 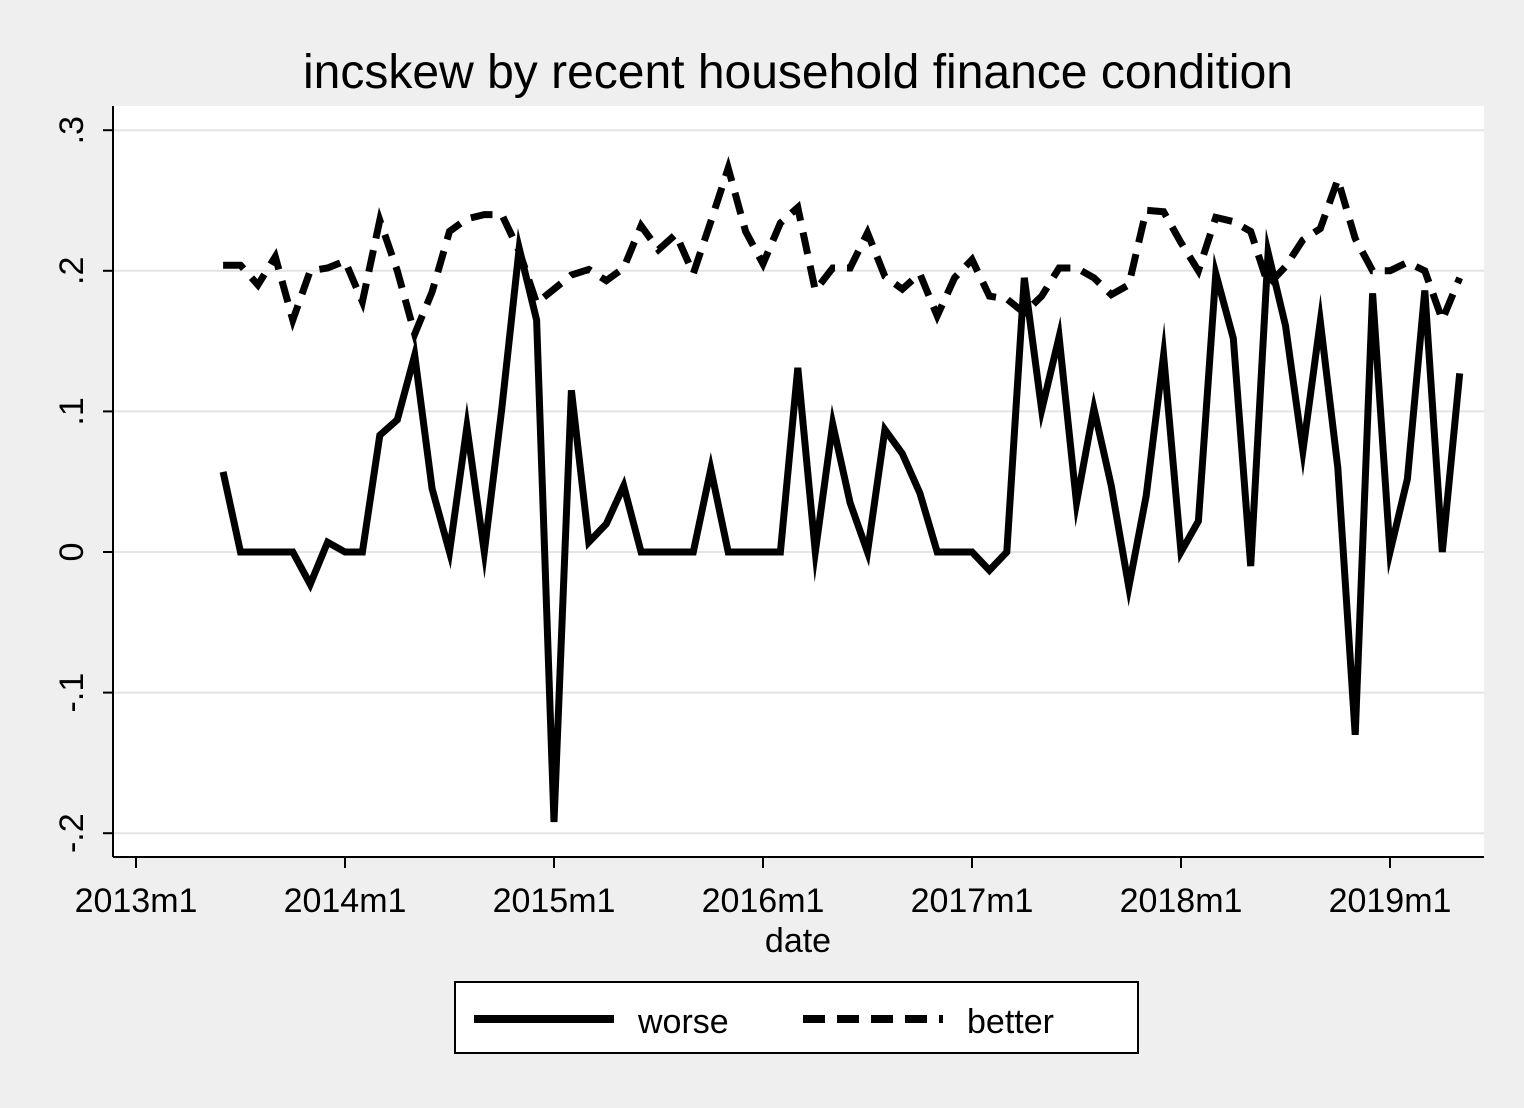 What do you see at coordinates (763, 901) in the screenshot?
I see `x-tick-label: 2016m1` at bounding box center [763, 901].